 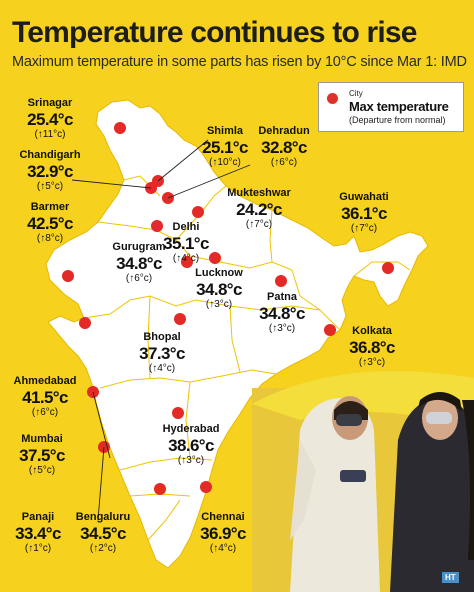 I want to click on city-name: Delhi, so click(x=186, y=227).